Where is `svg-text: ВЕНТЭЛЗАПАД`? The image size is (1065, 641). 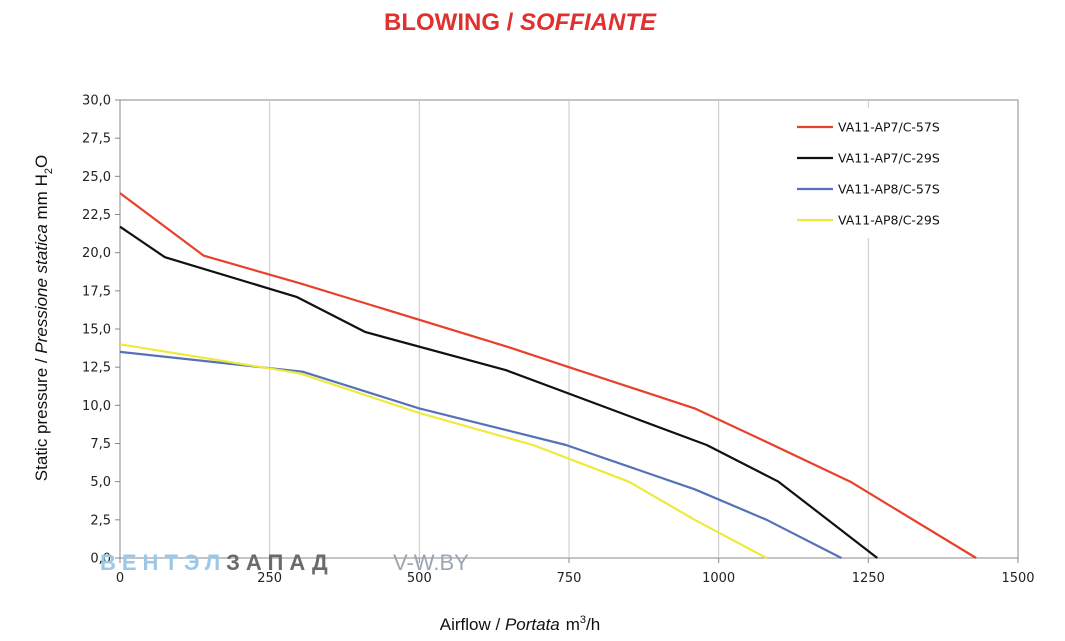 svg-text: ВЕНТЭЛЗАПАД is located at coordinates (217, 562).